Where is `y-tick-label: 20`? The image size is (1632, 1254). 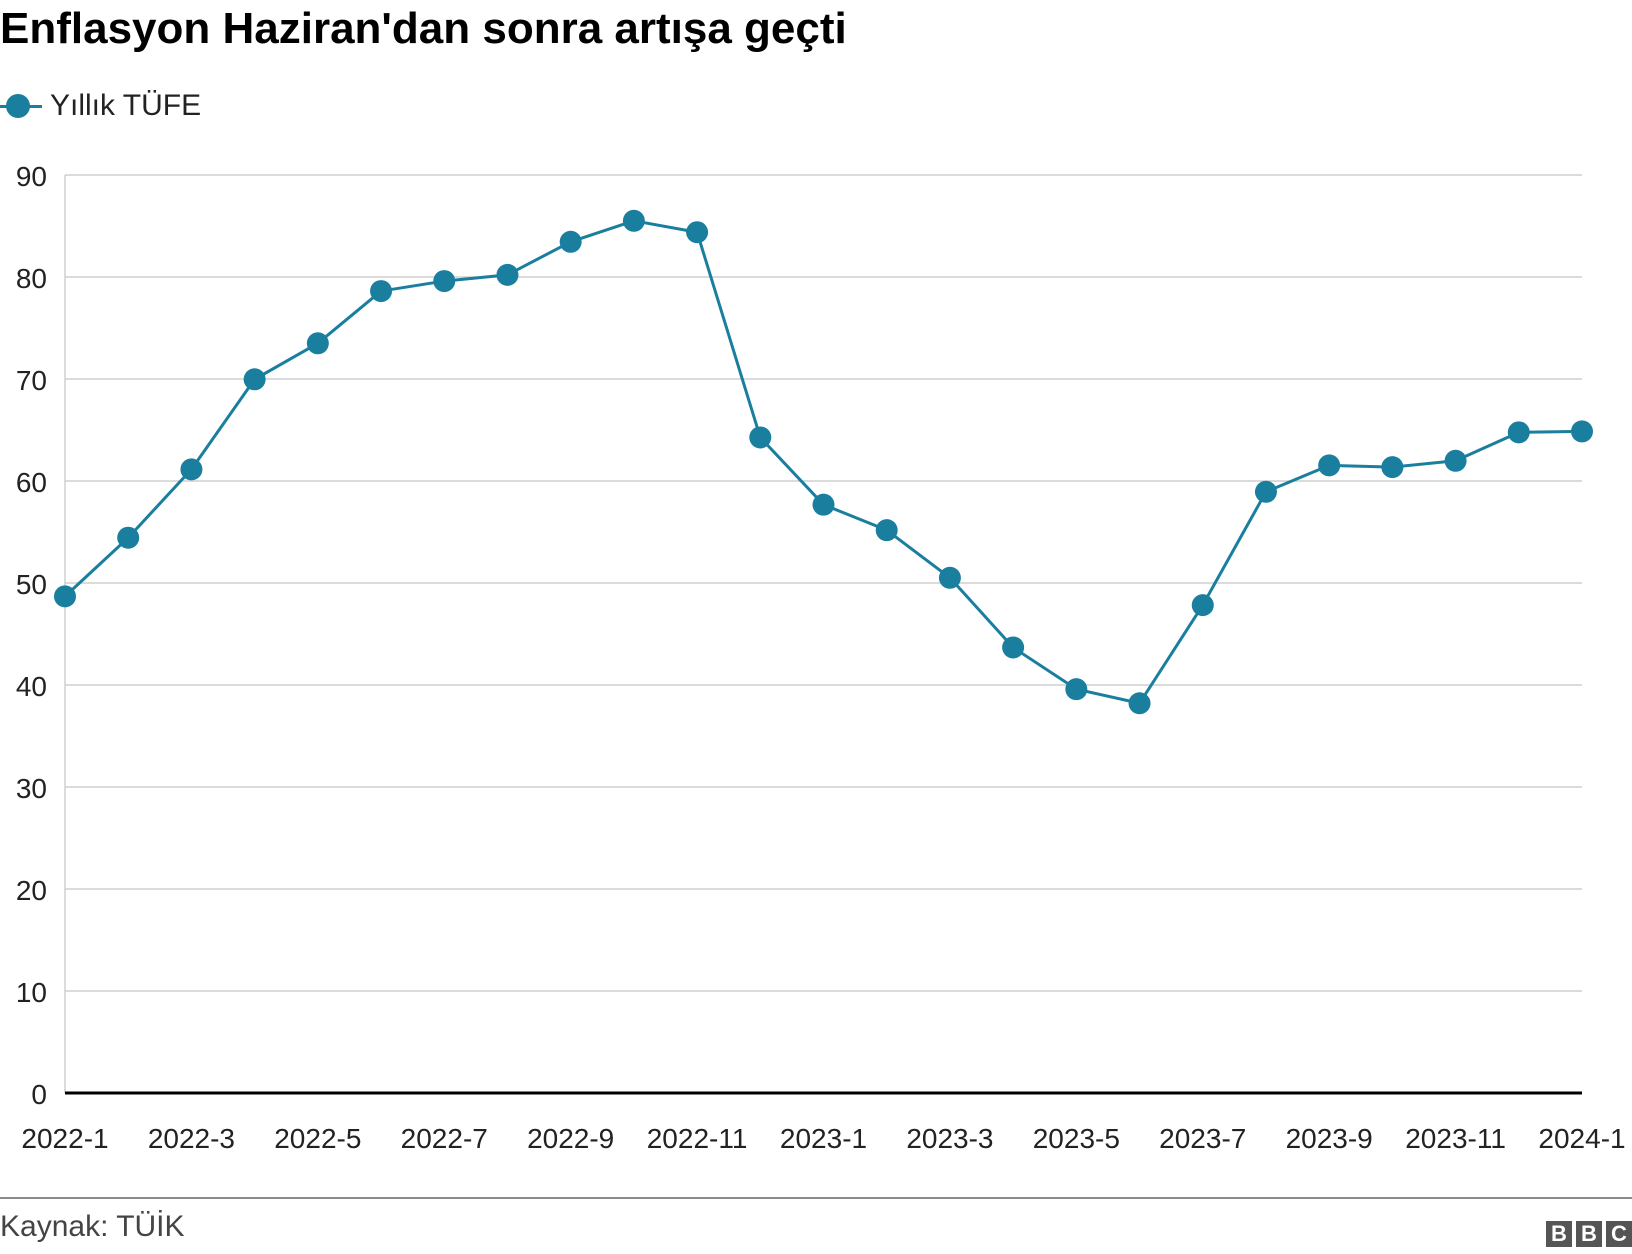 y-tick-label: 20 is located at coordinates (31, 890).